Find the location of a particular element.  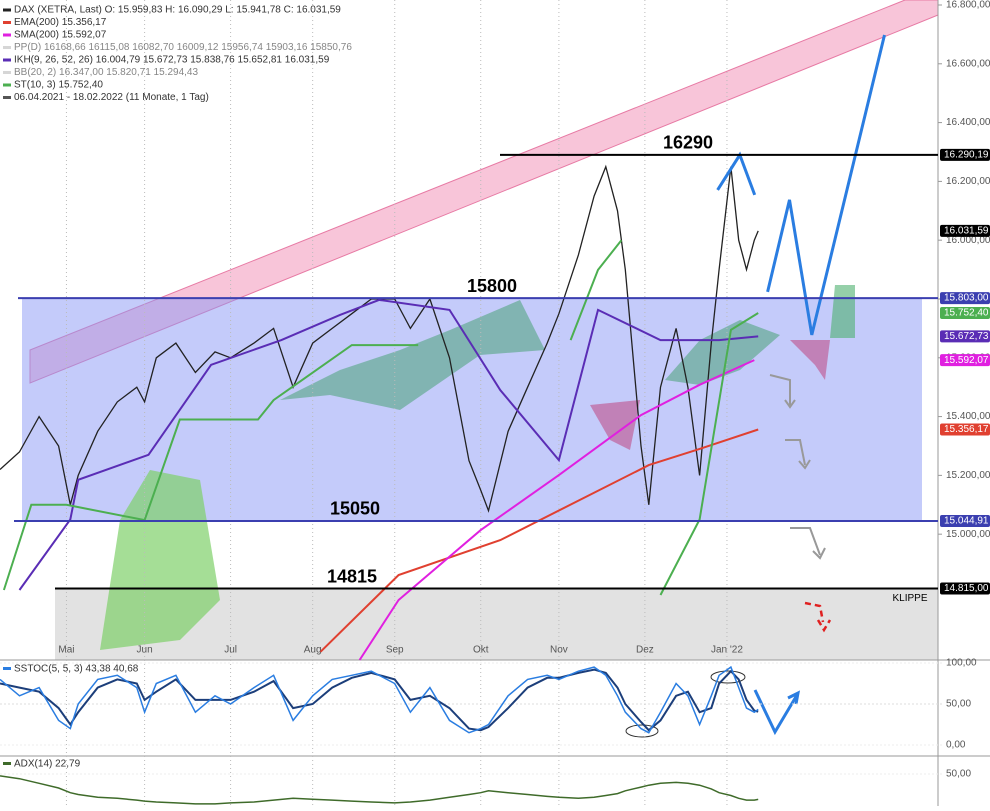

legend-entry: ST(10, 3) 15.752,40 is located at coordinates (58, 85).